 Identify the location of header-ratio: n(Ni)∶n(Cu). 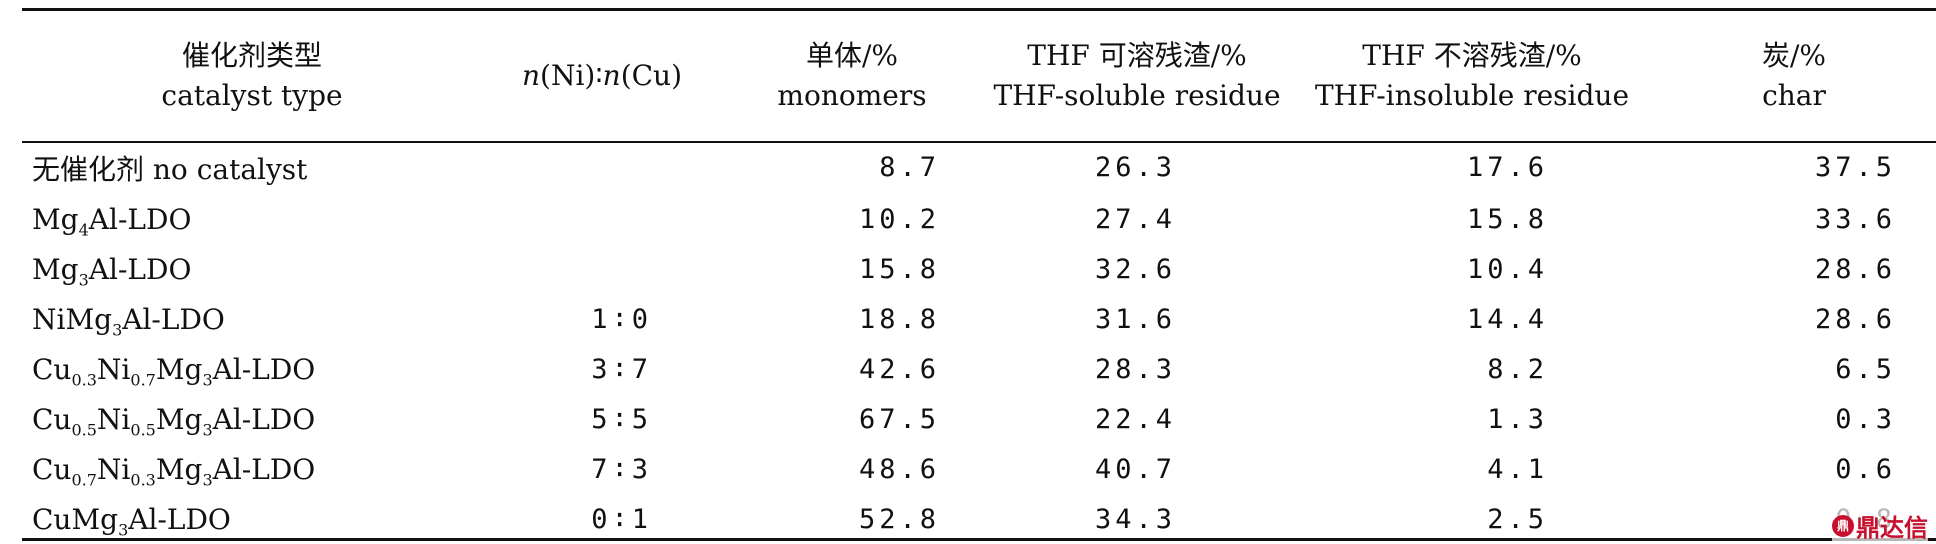
(602, 76).